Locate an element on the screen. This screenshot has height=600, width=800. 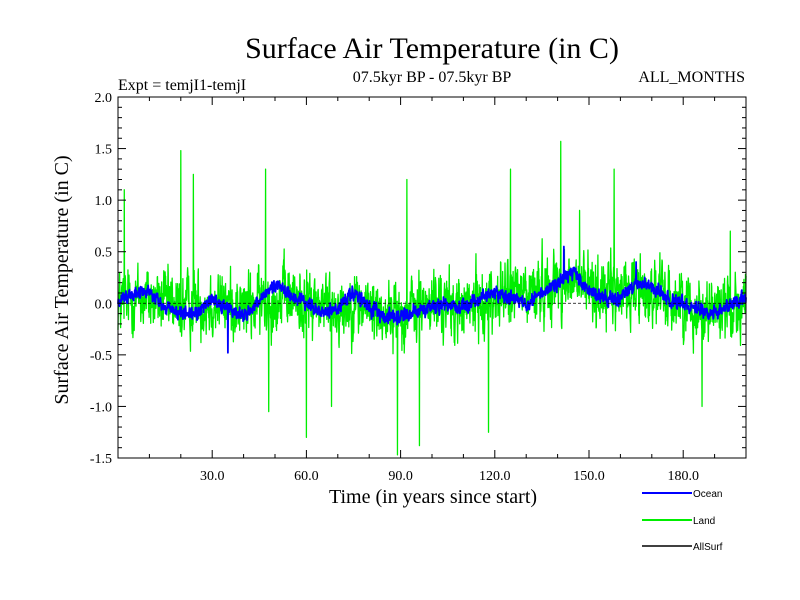
x-tick-label: 90.0 is located at coordinates (400, 476).